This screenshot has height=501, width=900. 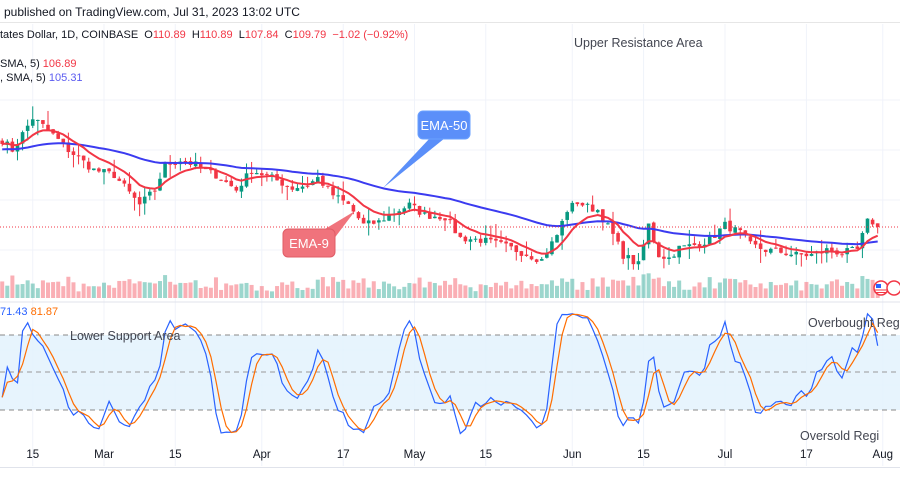 What do you see at coordinates (440, 285) in the screenshot?
I see `volume-bars` at bounding box center [440, 285].